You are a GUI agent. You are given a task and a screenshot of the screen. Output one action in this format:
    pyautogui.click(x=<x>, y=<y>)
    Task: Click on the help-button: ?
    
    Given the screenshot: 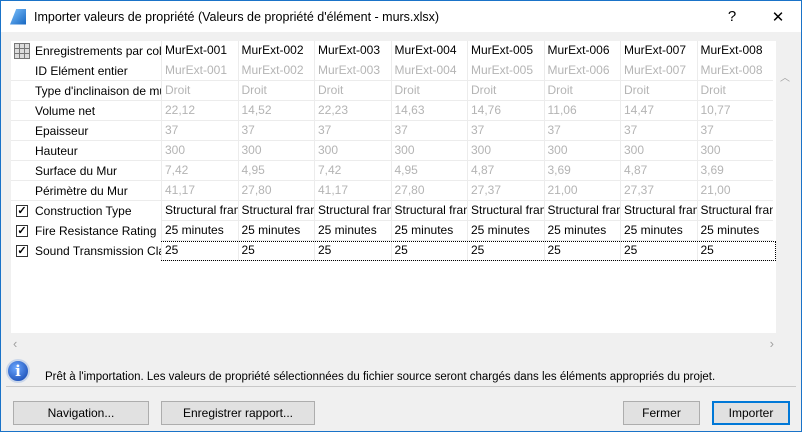 What is the action you would take?
    pyautogui.click(x=732, y=16)
    